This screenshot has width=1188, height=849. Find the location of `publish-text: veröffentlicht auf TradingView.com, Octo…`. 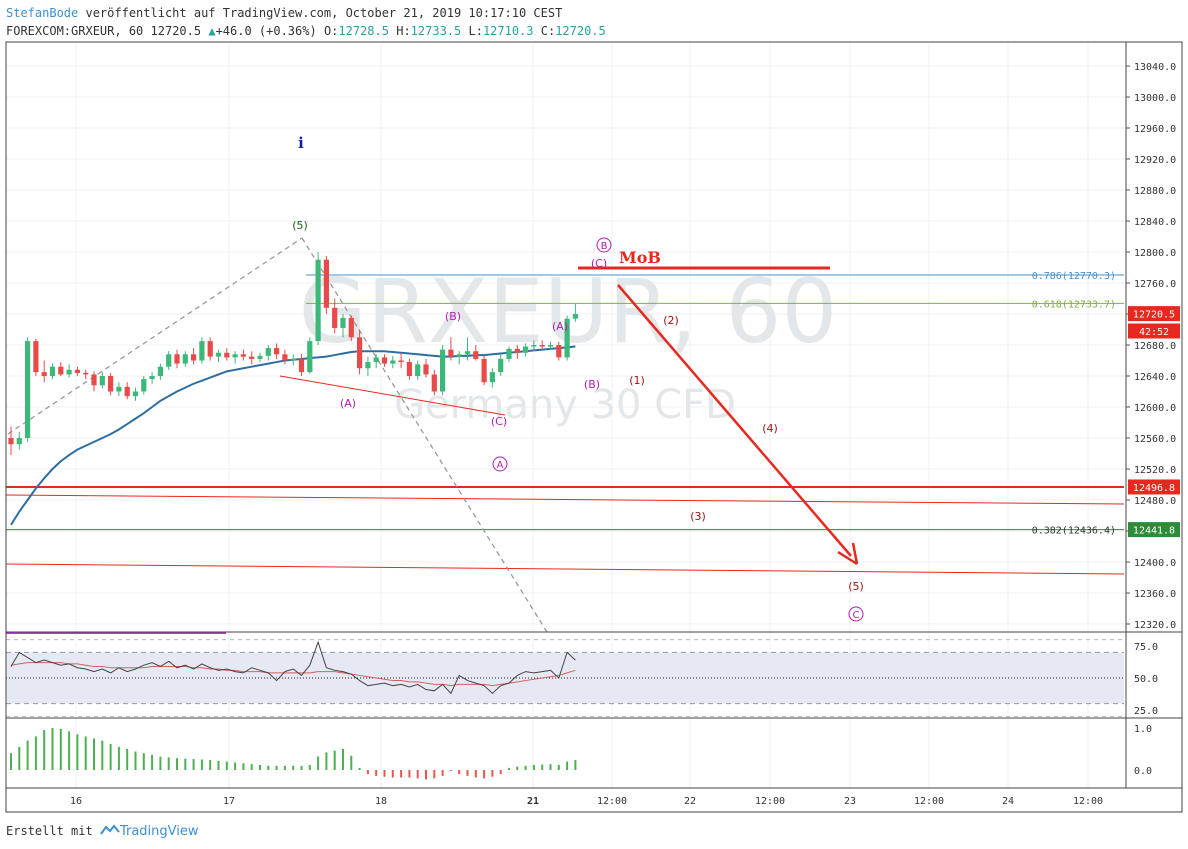

publish-text: veröffentlicht auf TradingView.com, Octo… is located at coordinates (324, 13).